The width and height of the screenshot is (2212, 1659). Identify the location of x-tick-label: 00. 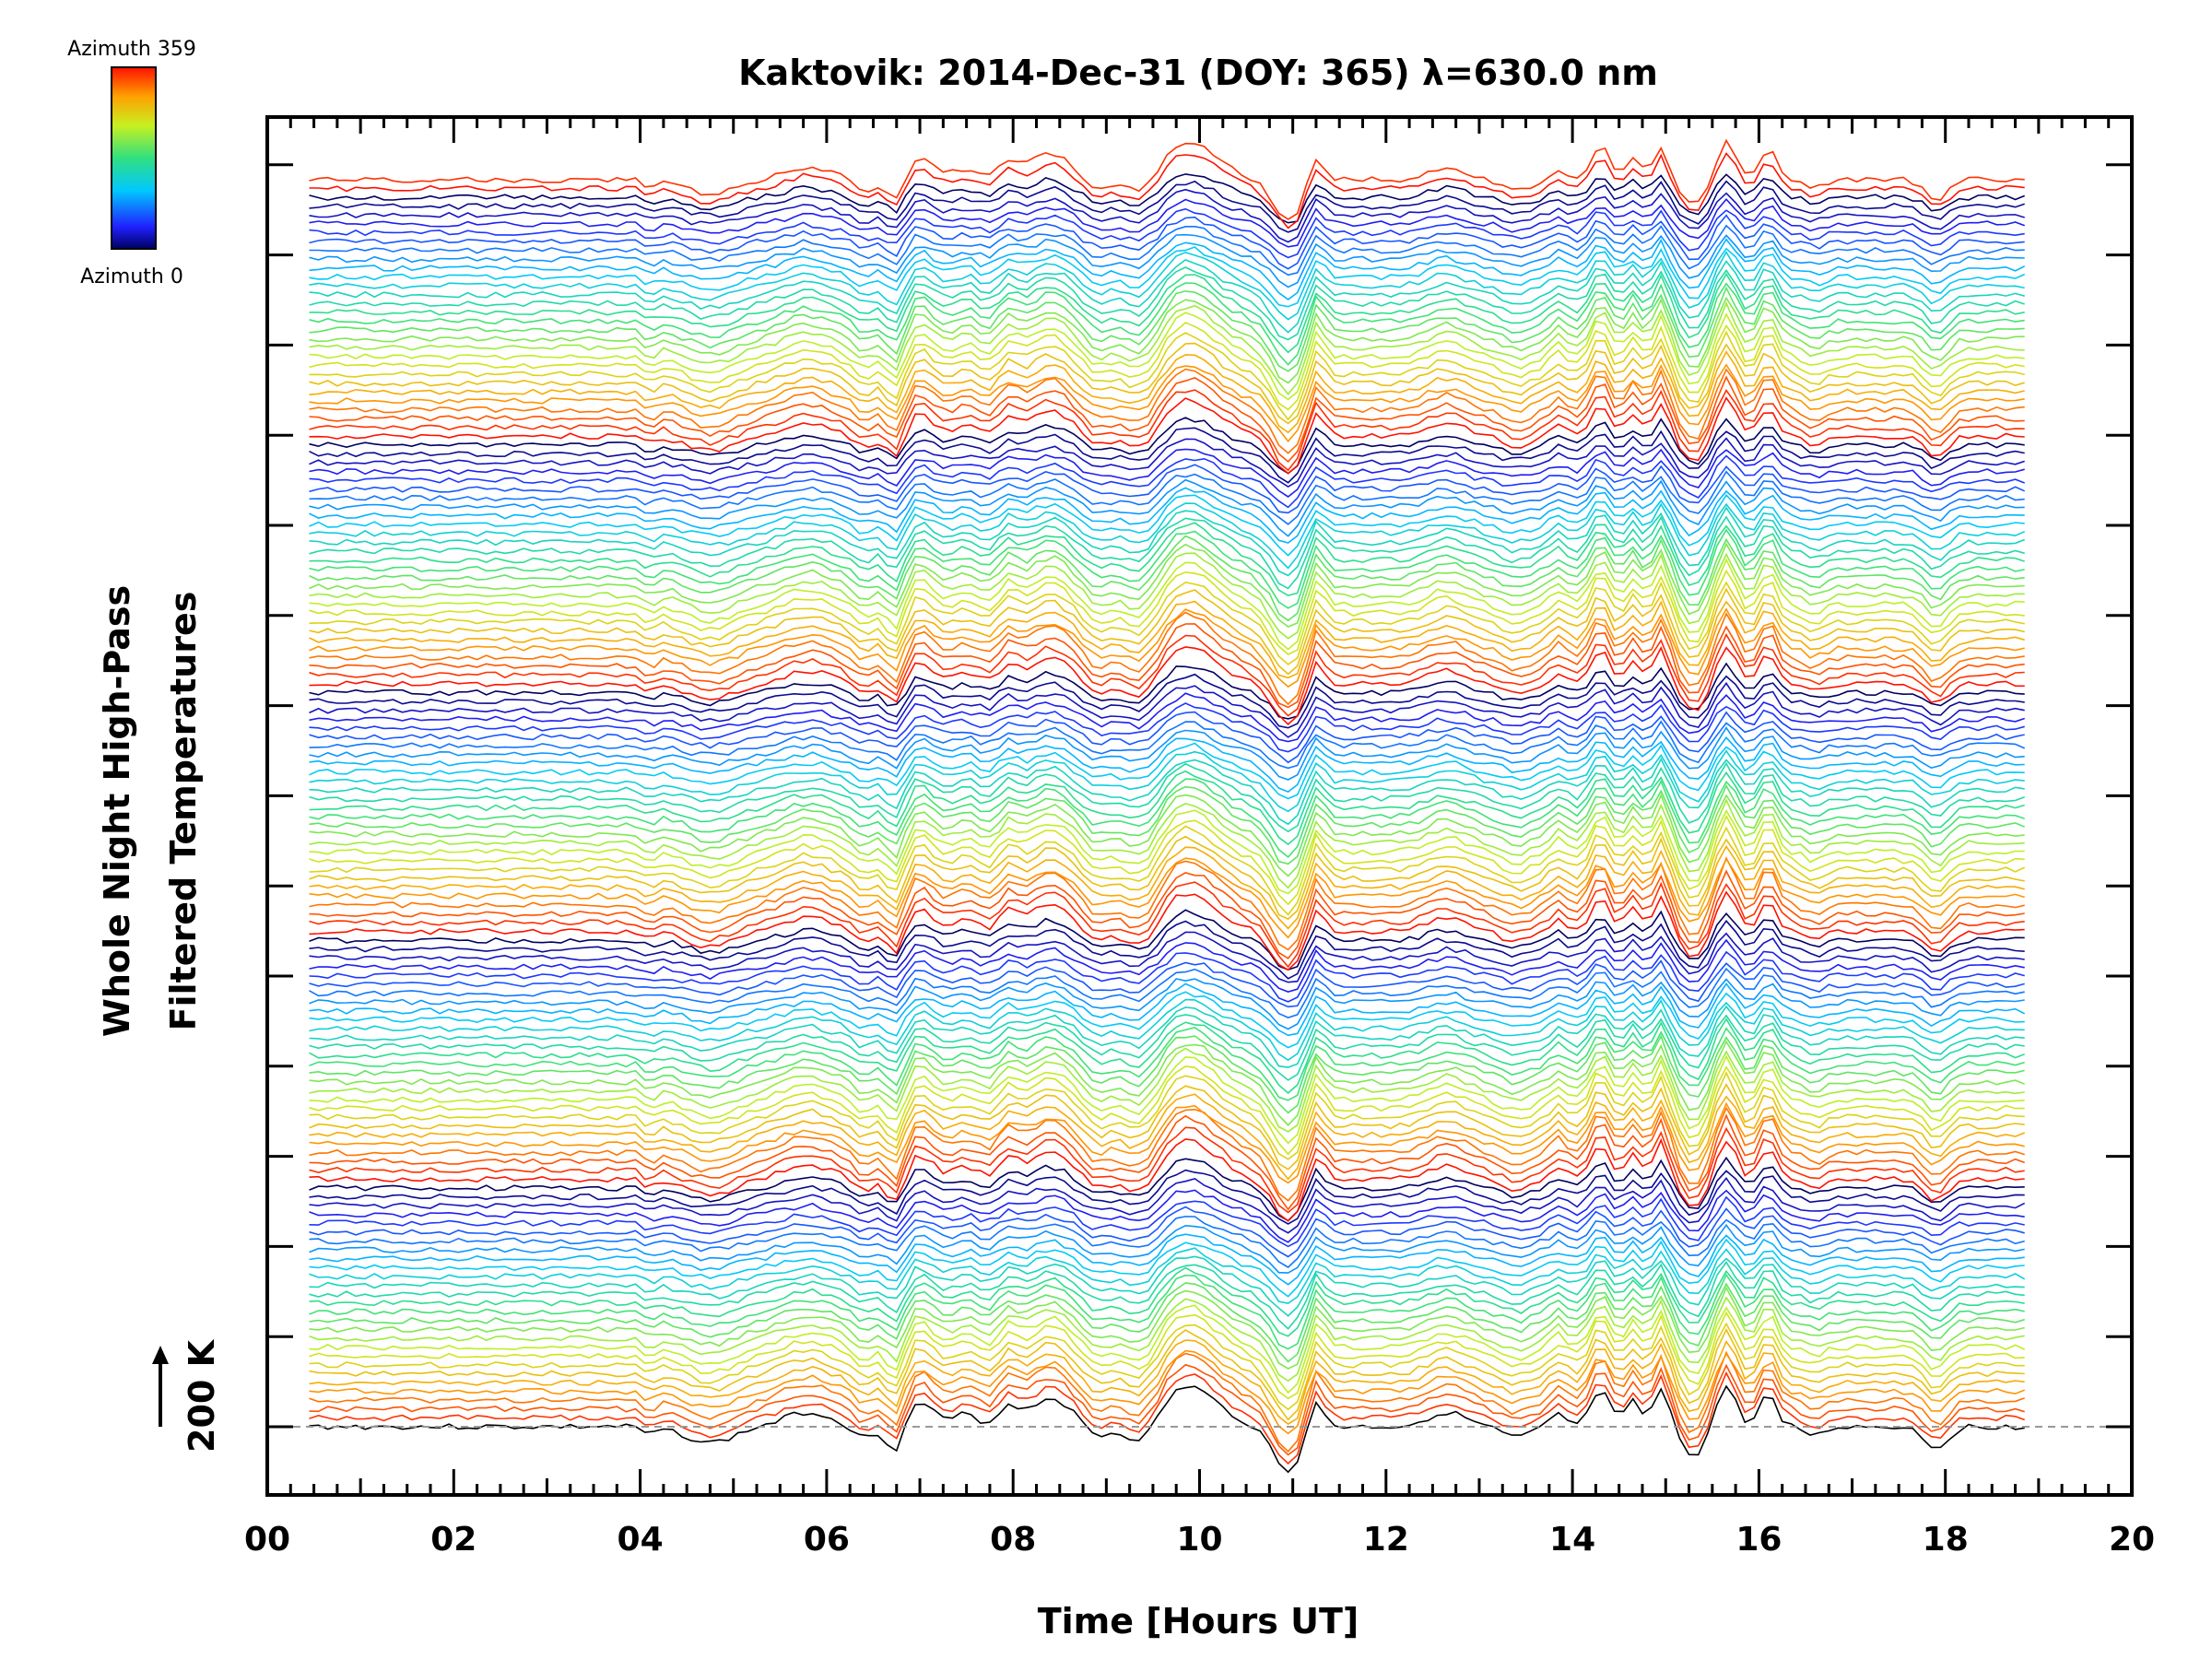
(267, 1540).